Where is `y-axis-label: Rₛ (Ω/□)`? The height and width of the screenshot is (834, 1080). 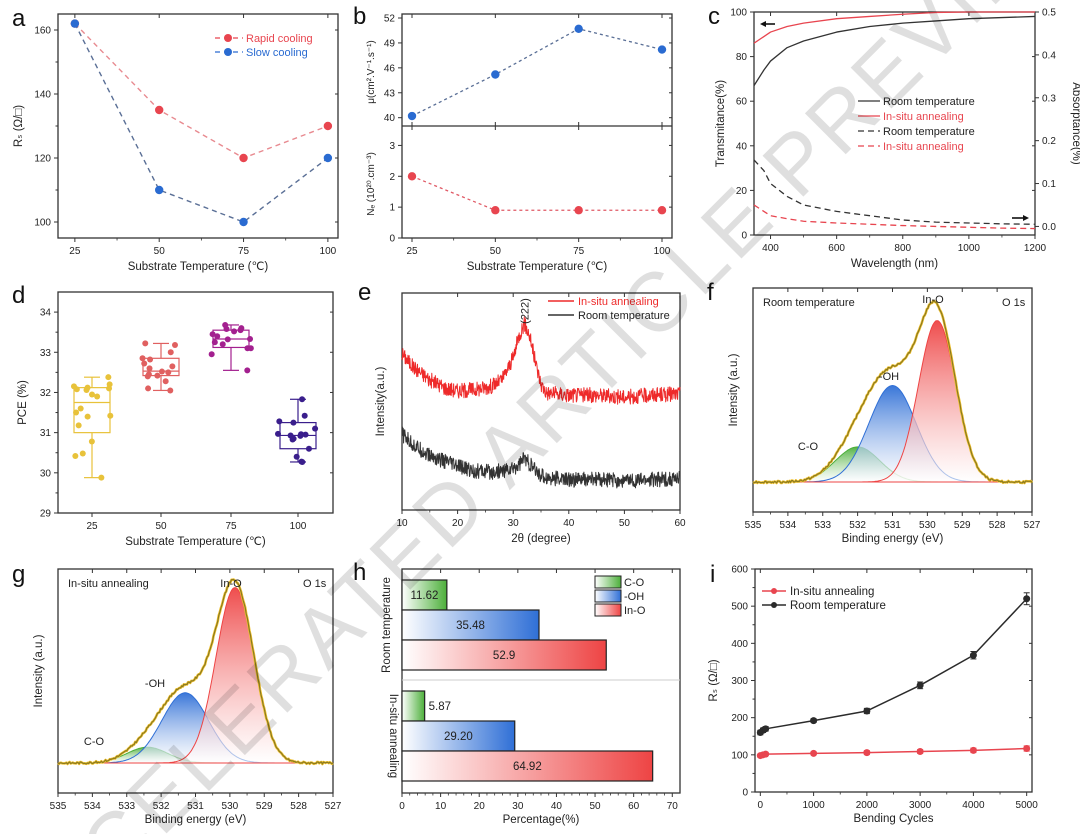 y-axis-label: Rₛ (Ω/□) is located at coordinates (714, 680).